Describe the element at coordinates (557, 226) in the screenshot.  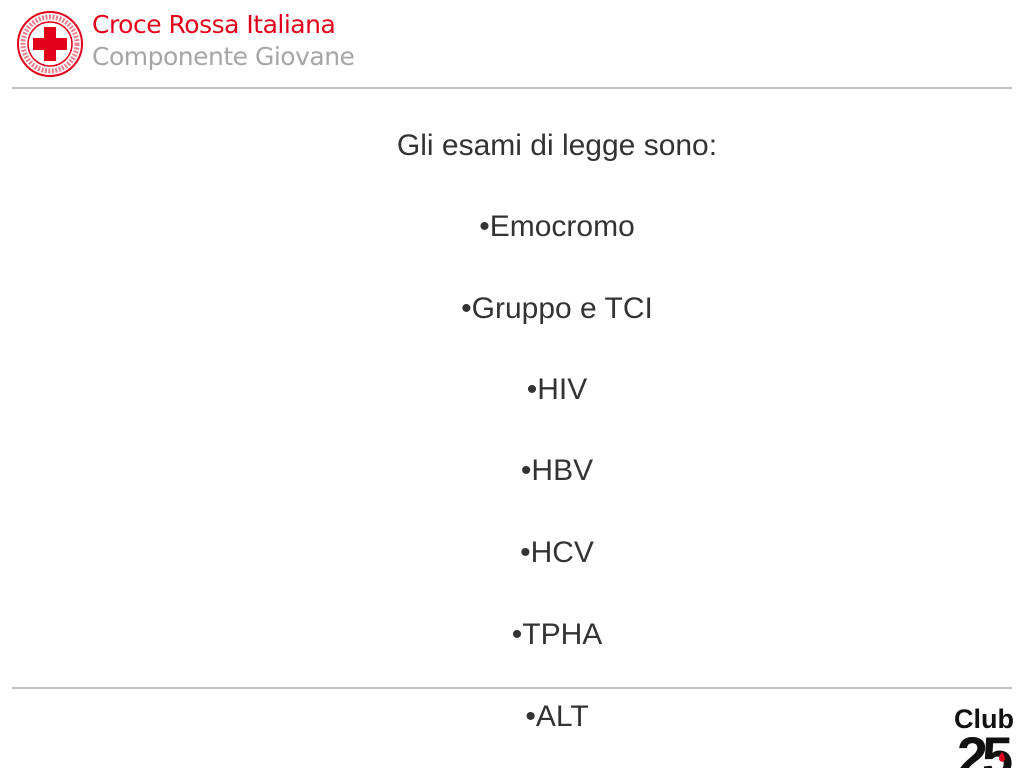
I see `list-item: •Emocromo` at that location.